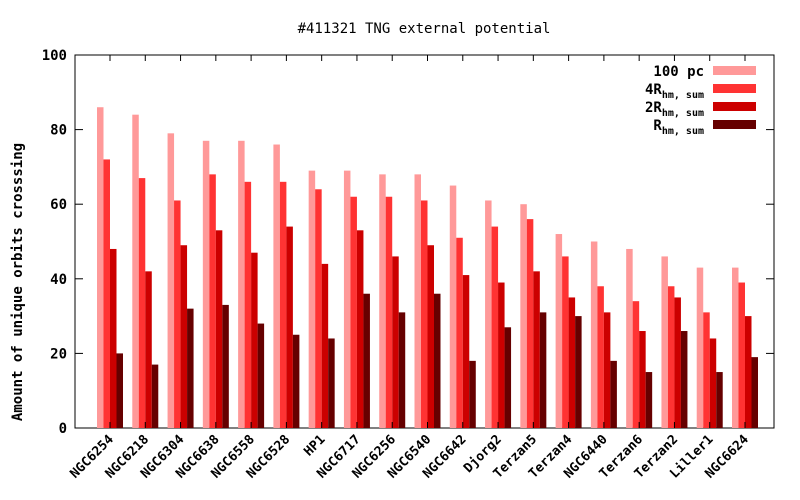 Image resolution: width=800 pixels, height=500 pixels. I want to click on y-tick-label: 20, so click(58, 354).